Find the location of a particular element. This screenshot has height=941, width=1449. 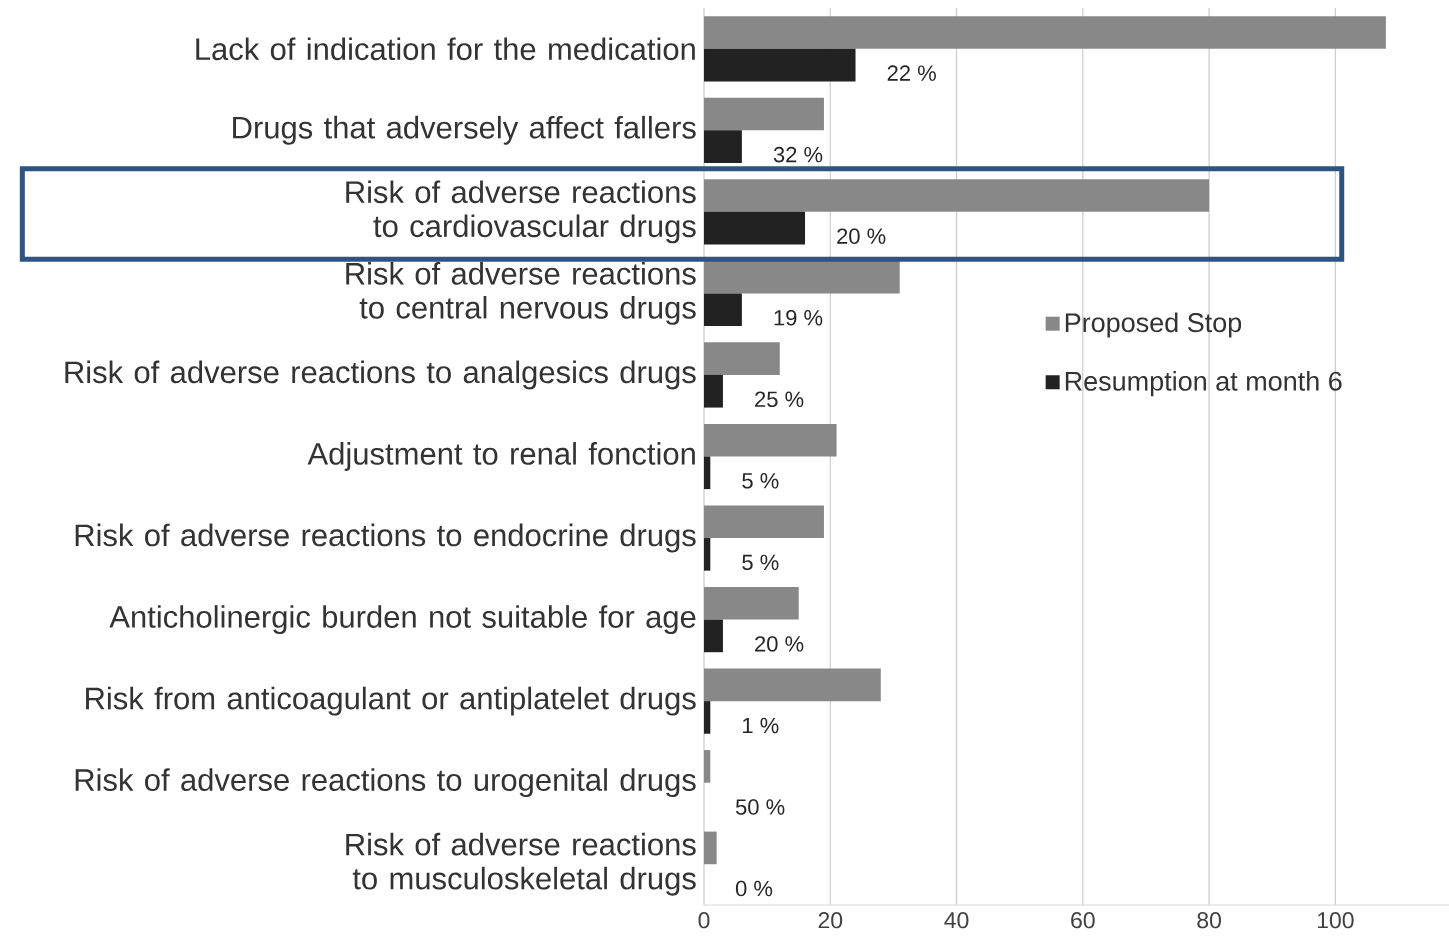

annotation: 22 % is located at coordinates (911, 73).